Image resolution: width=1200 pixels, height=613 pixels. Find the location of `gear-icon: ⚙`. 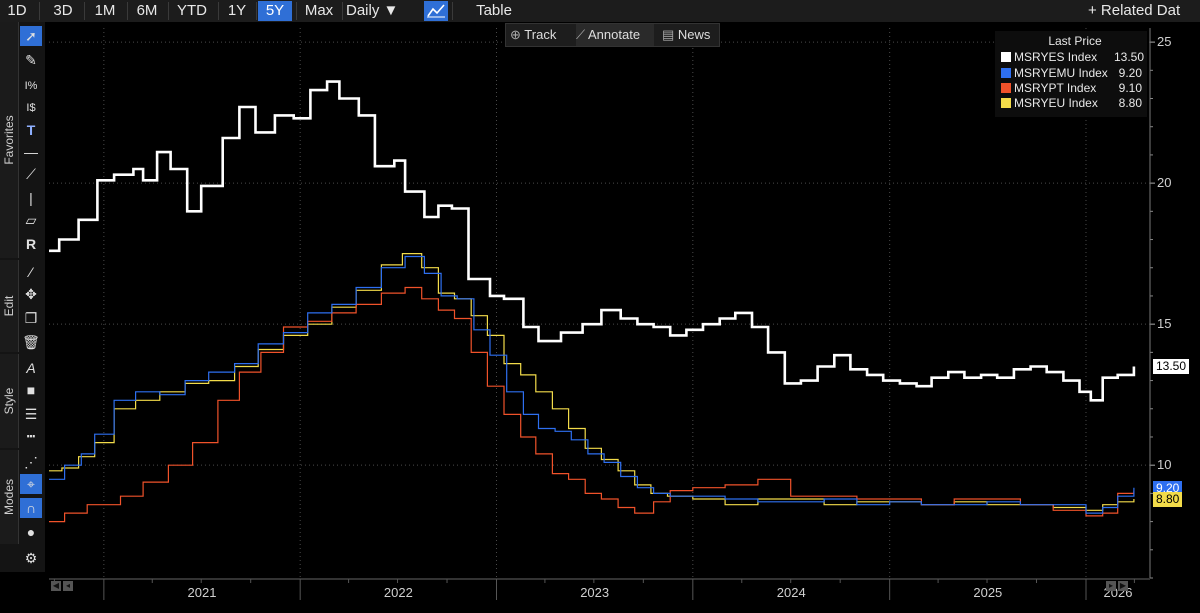

gear-icon: ⚙ is located at coordinates (31, 558).